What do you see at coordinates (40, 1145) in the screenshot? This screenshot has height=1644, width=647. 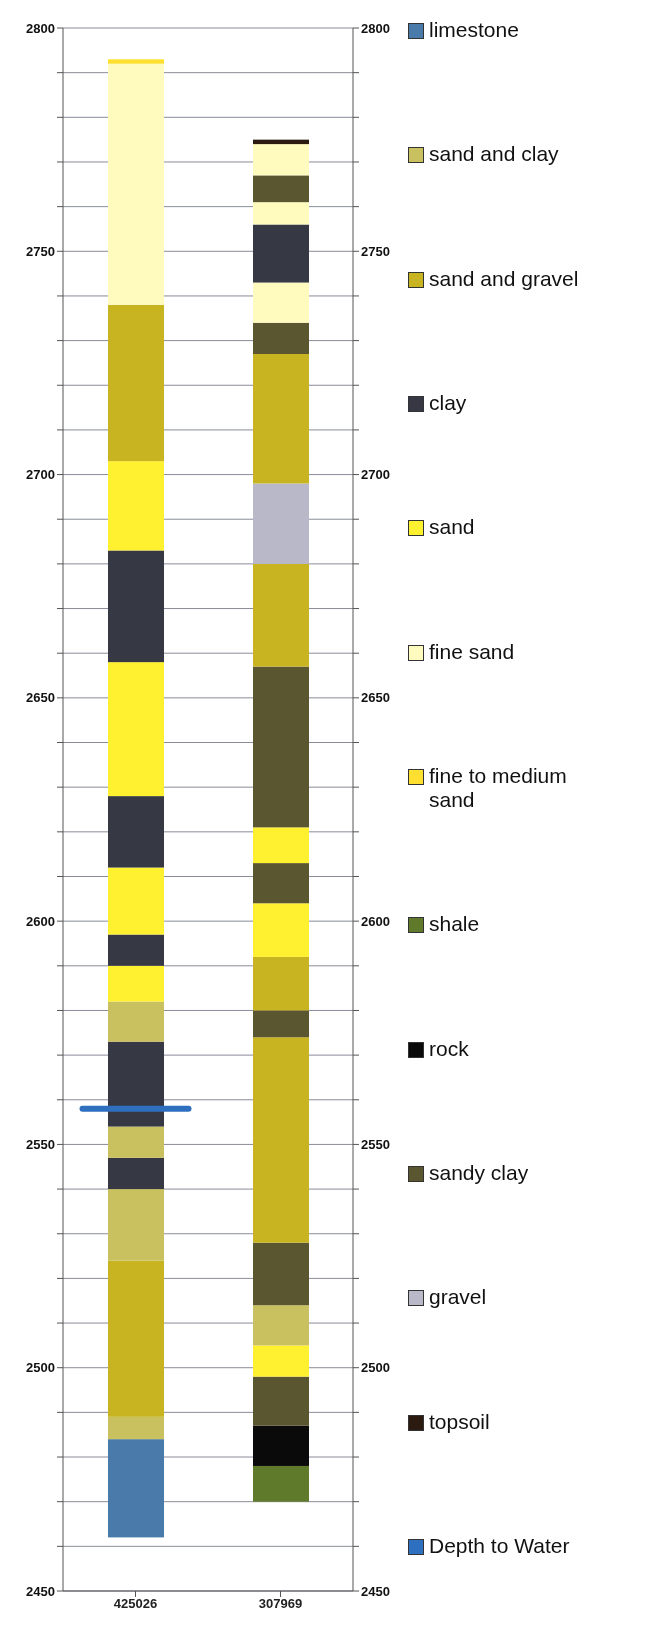 I see `y-tick-label: 2550` at bounding box center [40, 1145].